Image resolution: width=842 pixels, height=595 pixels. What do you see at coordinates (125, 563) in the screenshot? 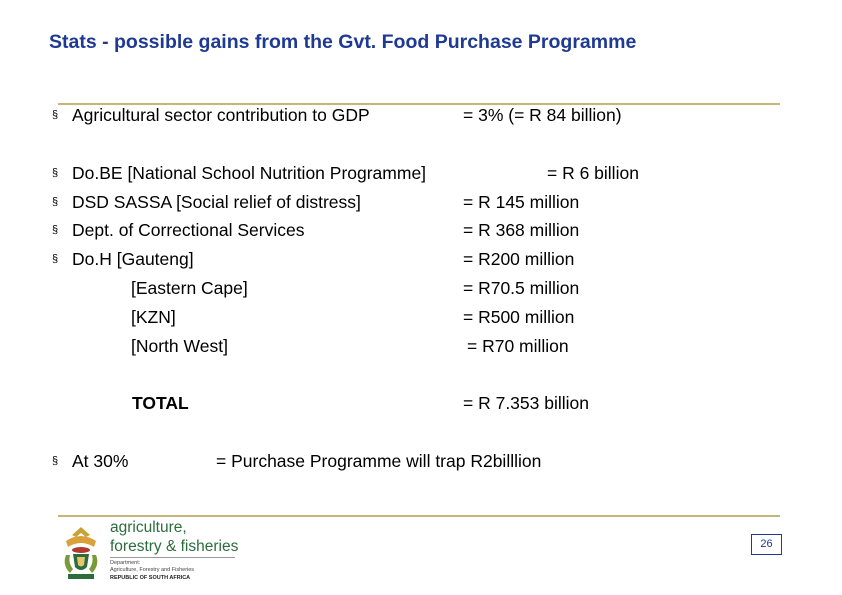
I see `logo-small-1: Department:` at bounding box center [125, 563].